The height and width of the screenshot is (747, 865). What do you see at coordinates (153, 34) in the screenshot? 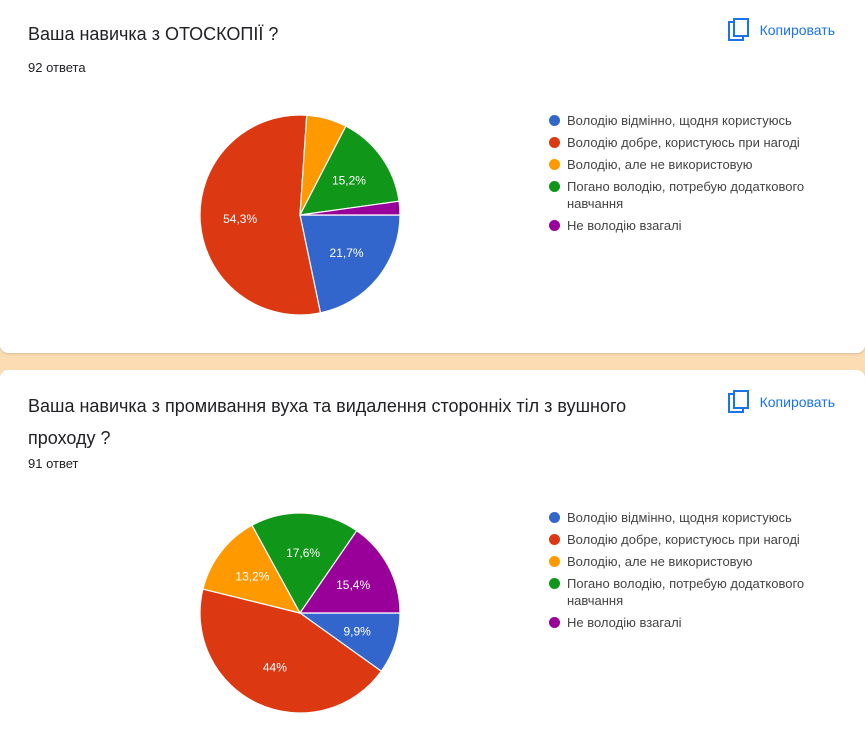
I see `question-title-1: Ваша навичка з ОТОСКОПІЇ ?` at bounding box center [153, 34].